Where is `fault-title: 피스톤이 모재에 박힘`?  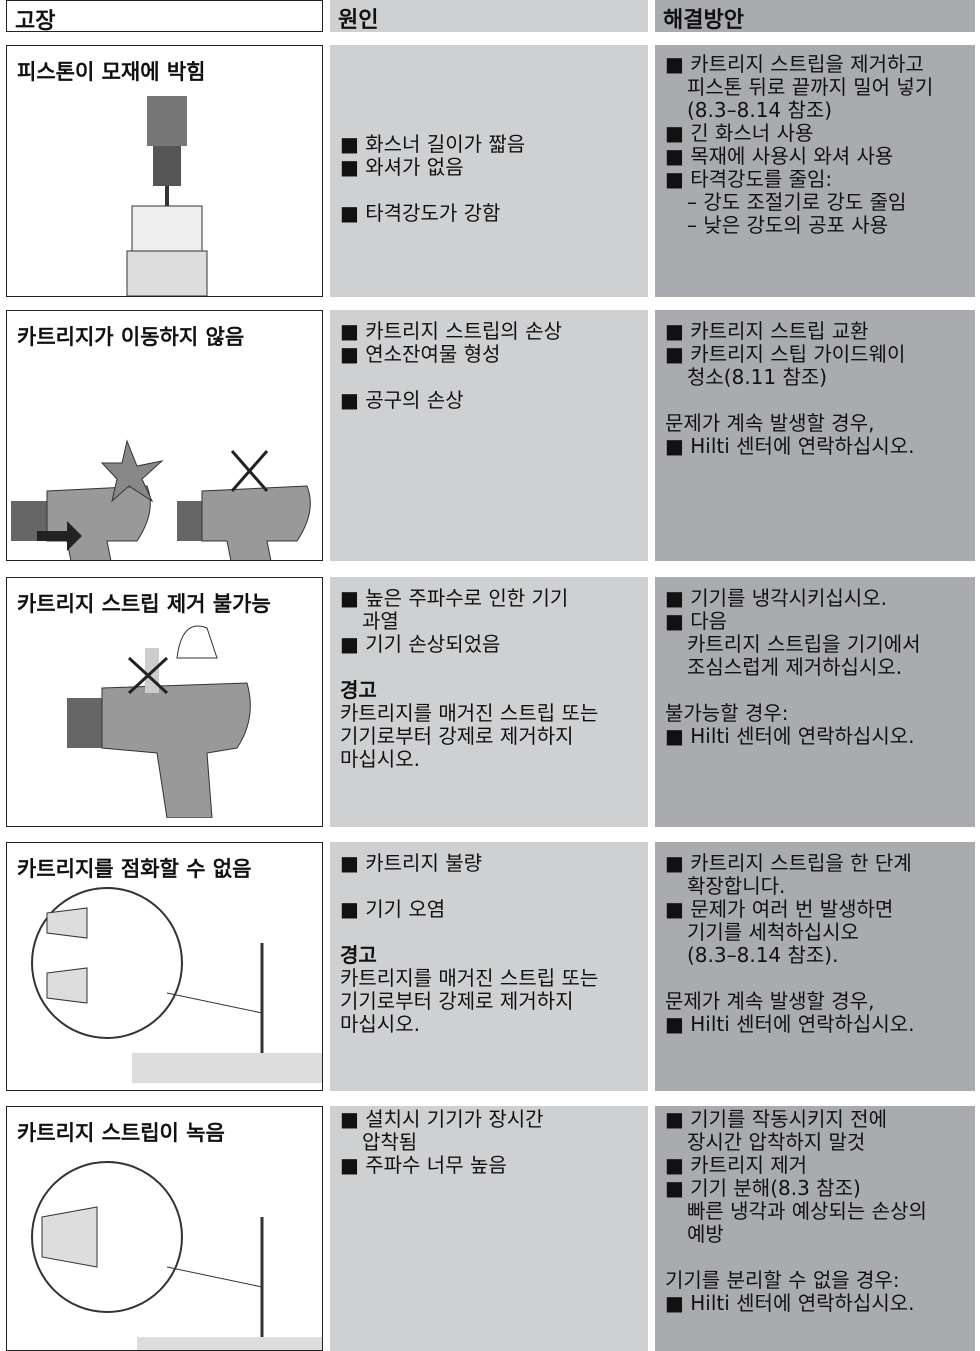 fault-title: 피스톤이 모재에 박힘 is located at coordinates (111, 72).